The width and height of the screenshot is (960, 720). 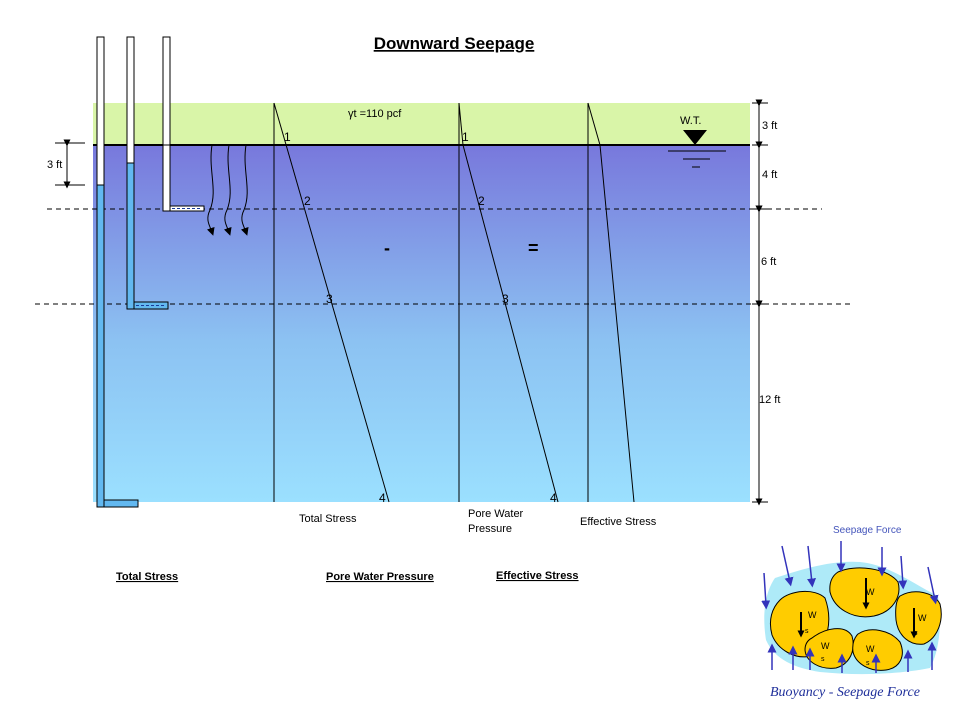 What do you see at coordinates (695, 137) in the screenshot?
I see `water-table-triangle-icon` at bounding box center [695, 137].